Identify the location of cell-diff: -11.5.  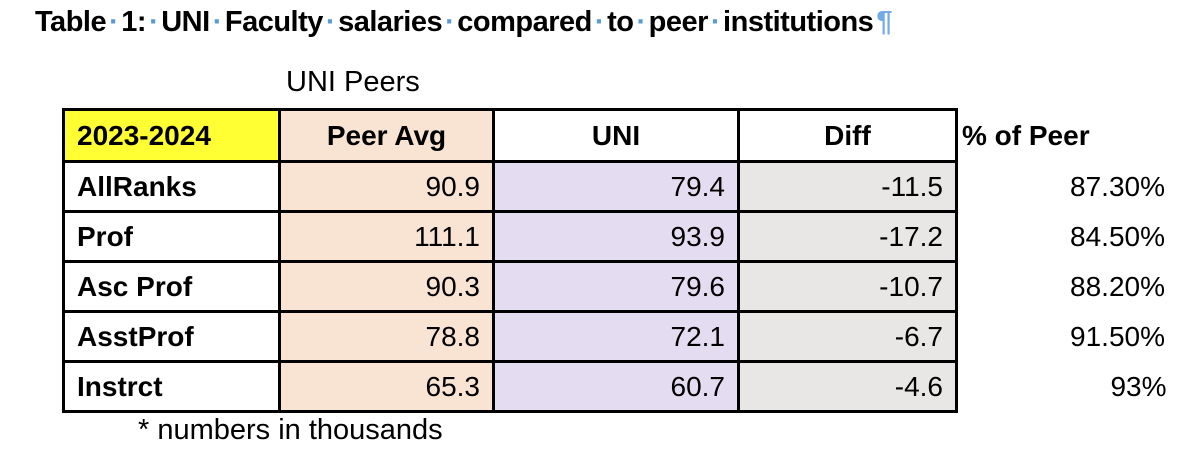
(847, 186).